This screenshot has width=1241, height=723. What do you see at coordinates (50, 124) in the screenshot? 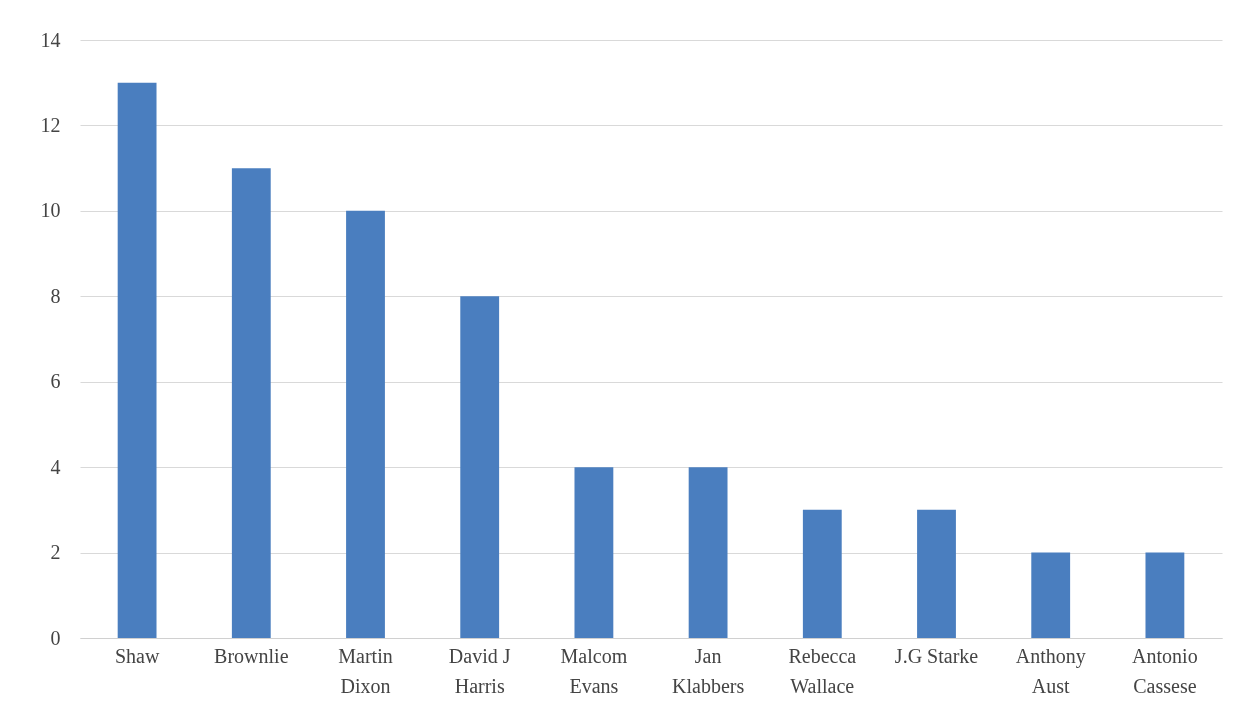
I see `y-tick-label: 12` at bounding box center [50, 124].